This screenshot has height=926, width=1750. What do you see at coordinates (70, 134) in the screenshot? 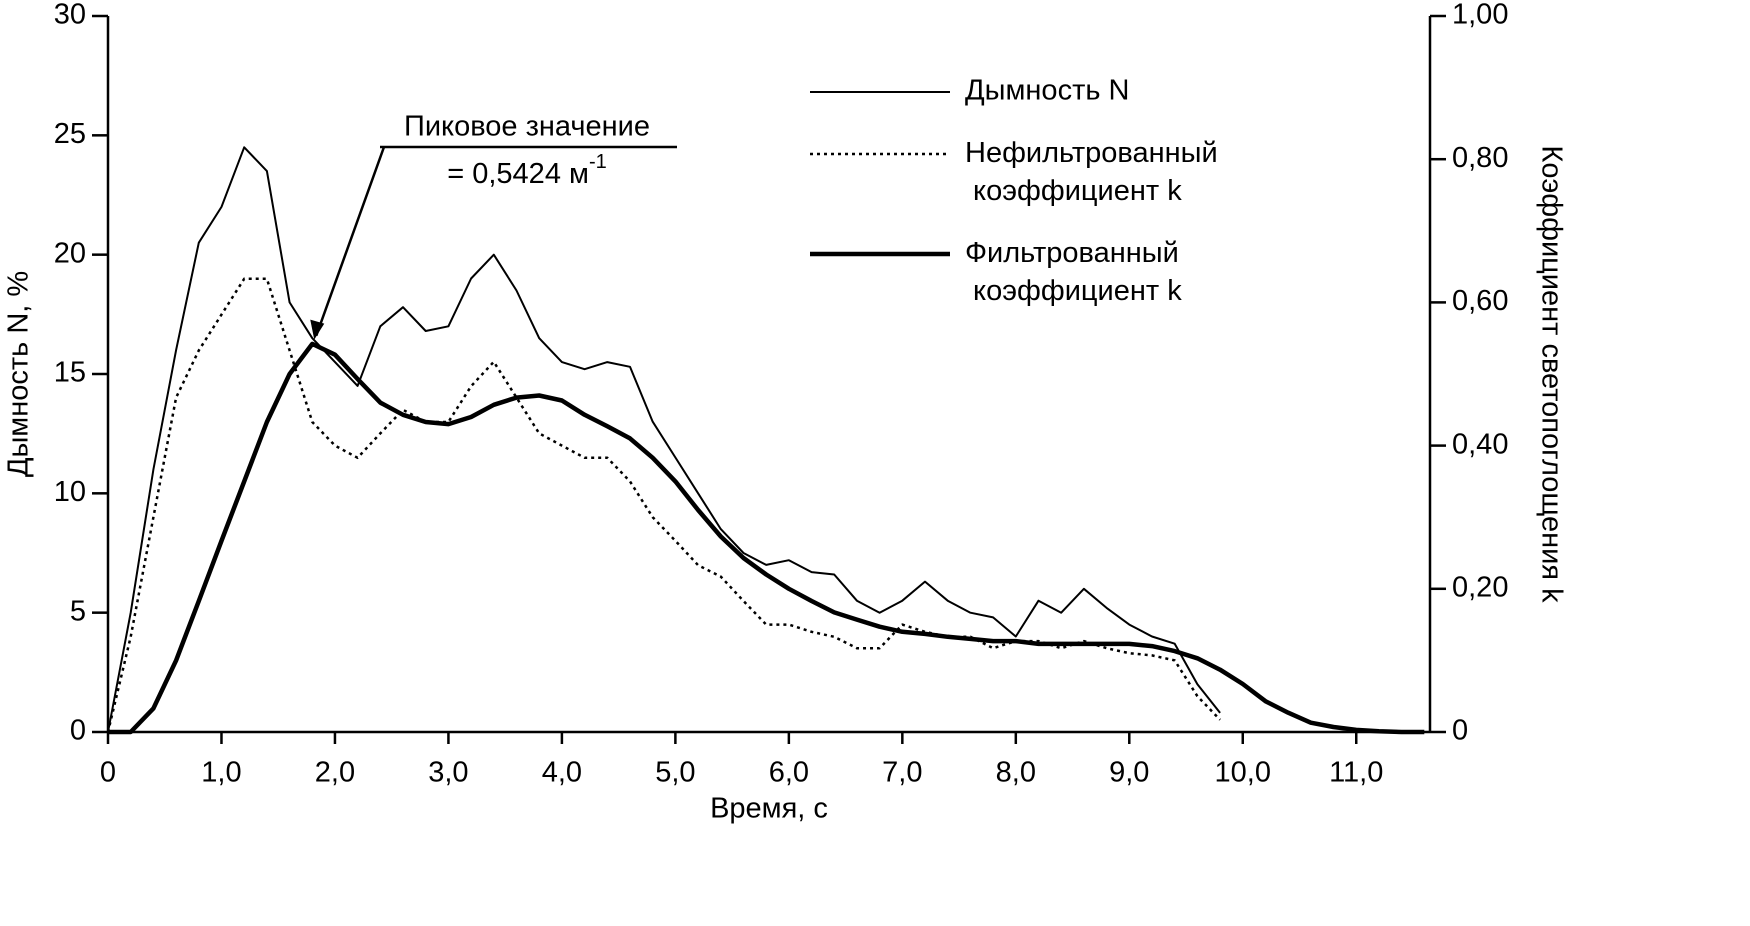
I see `y-tick-label: 25` at bounding box center [70, 134].